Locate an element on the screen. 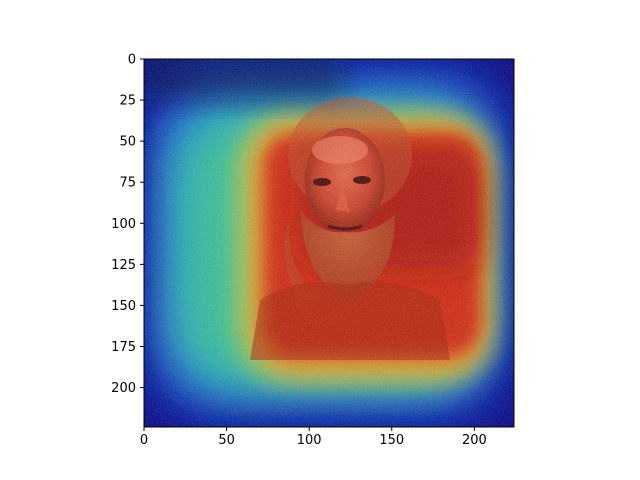 Image resolution: width=640 pixels, height=480 pixels. y-tick-label: 175 is located at coordinates (123, 347).